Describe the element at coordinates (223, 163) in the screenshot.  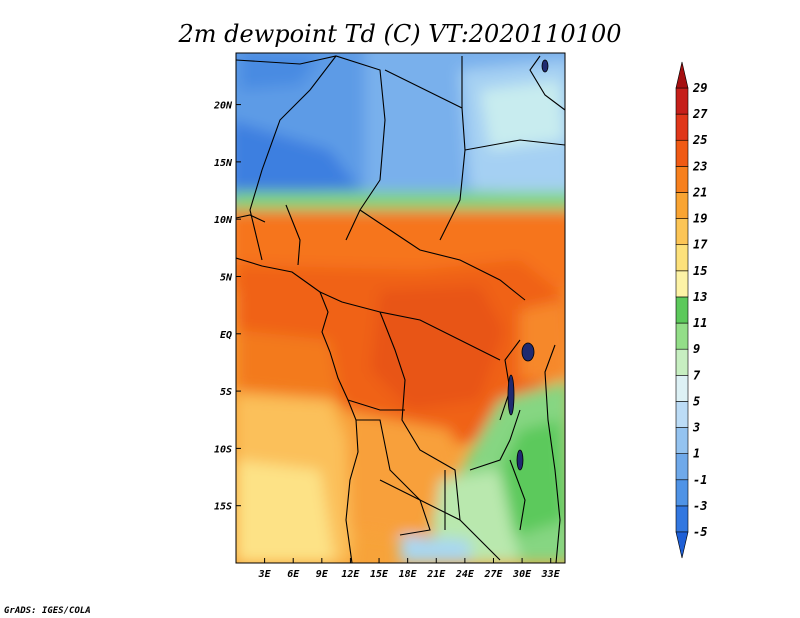
I see `y-tick-label: 15N` at that location.